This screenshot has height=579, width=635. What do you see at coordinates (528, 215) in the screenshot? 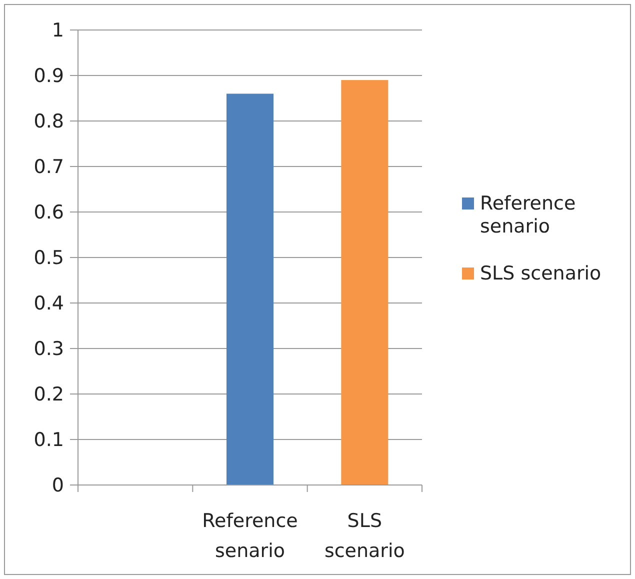
I see `legend-label: Reference senario` at bounding box center [528, 215].